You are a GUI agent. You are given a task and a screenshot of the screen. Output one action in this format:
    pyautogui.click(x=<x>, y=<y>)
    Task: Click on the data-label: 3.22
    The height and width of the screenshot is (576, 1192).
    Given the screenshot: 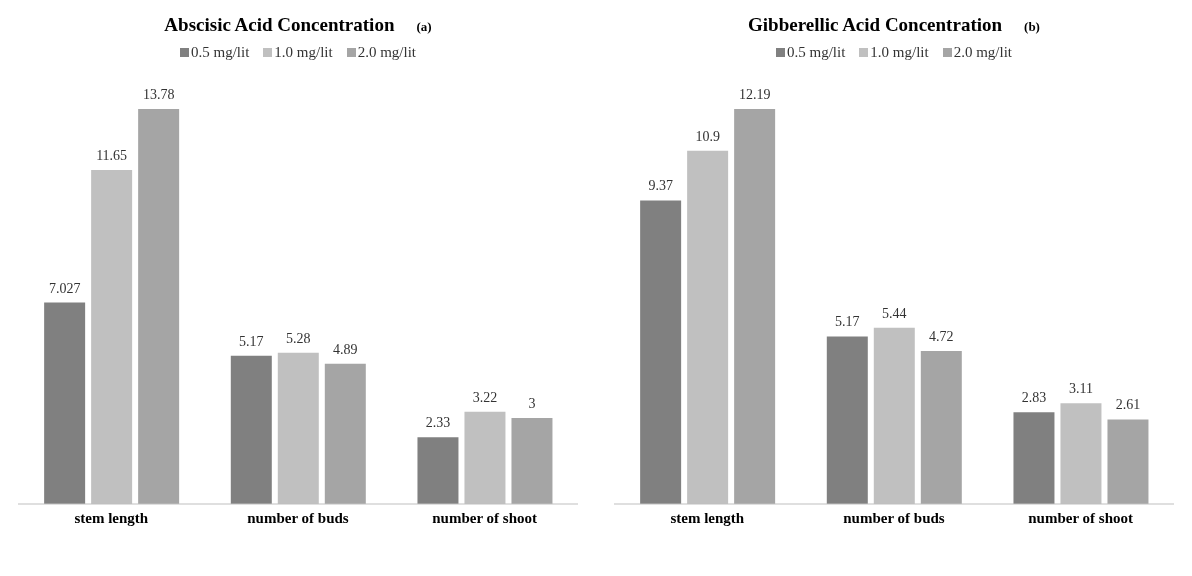 What is the action you would take?
    pyautogui.click(x=485, y=397)
    